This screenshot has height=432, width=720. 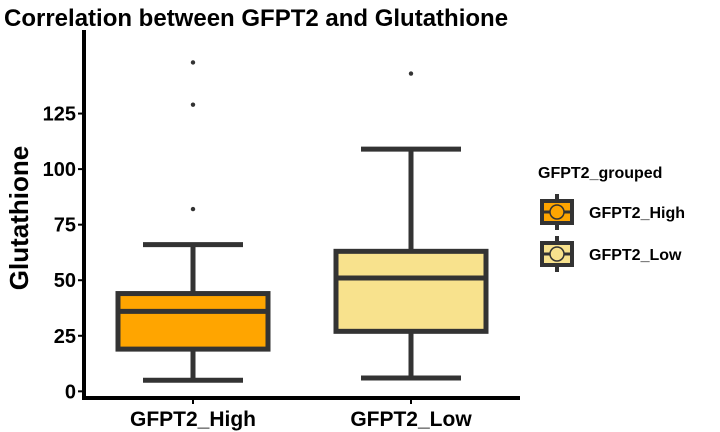 What do you see at coordinates (19, 218) in the screenshot?
I see `y-axis-label: Glutathione` at bounding box center [19, 218].